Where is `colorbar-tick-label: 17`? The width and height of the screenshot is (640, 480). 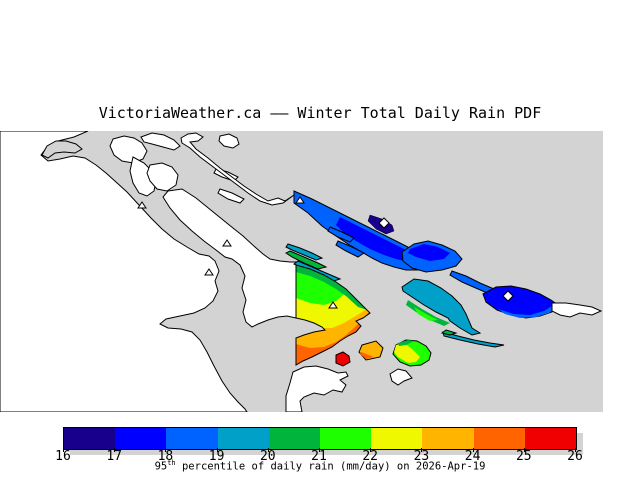
colorbar-tick-label: 17 is located at coordinates (114, 456).